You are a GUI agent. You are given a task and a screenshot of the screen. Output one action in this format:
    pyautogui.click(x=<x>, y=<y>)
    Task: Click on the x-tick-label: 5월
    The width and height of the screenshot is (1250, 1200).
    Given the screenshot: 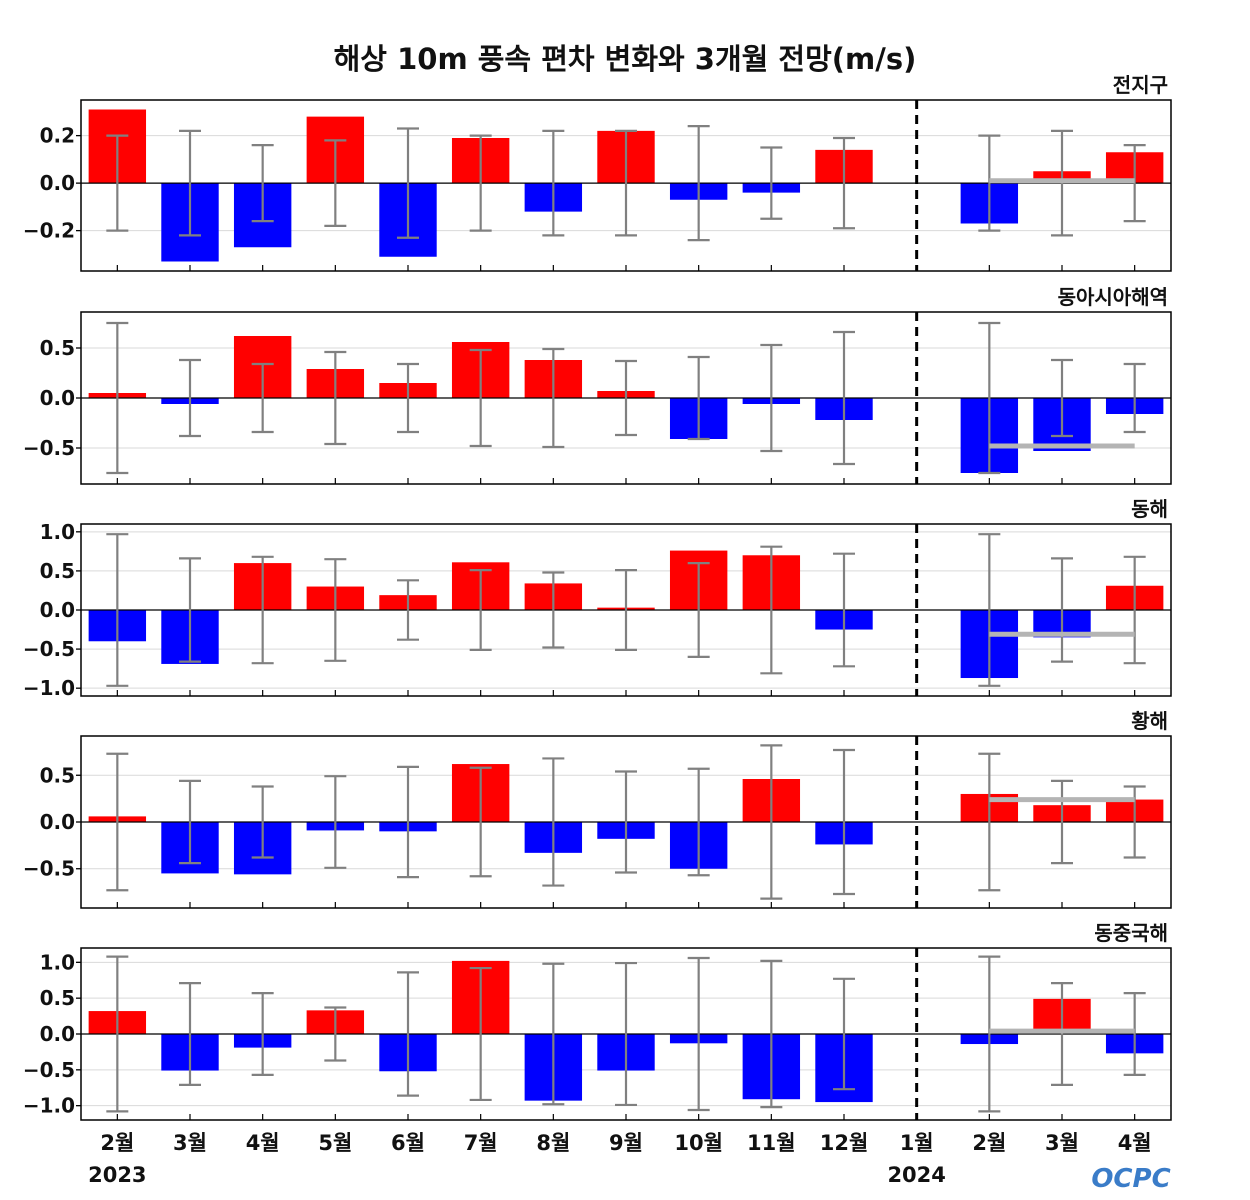 What is the action you would take?
    pyautogui.click(x=335, y=1143)
    